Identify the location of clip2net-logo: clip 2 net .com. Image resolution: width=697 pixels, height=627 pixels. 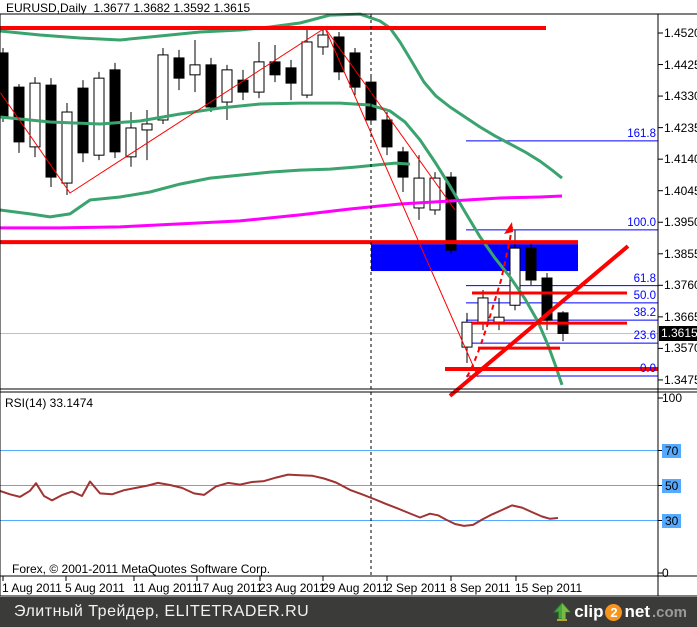
(619, 612).